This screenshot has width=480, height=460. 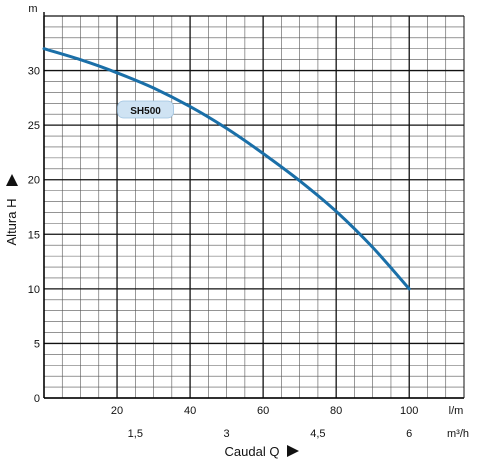 I want to click on y-tick-label: 5, so click(x=37, y=344).